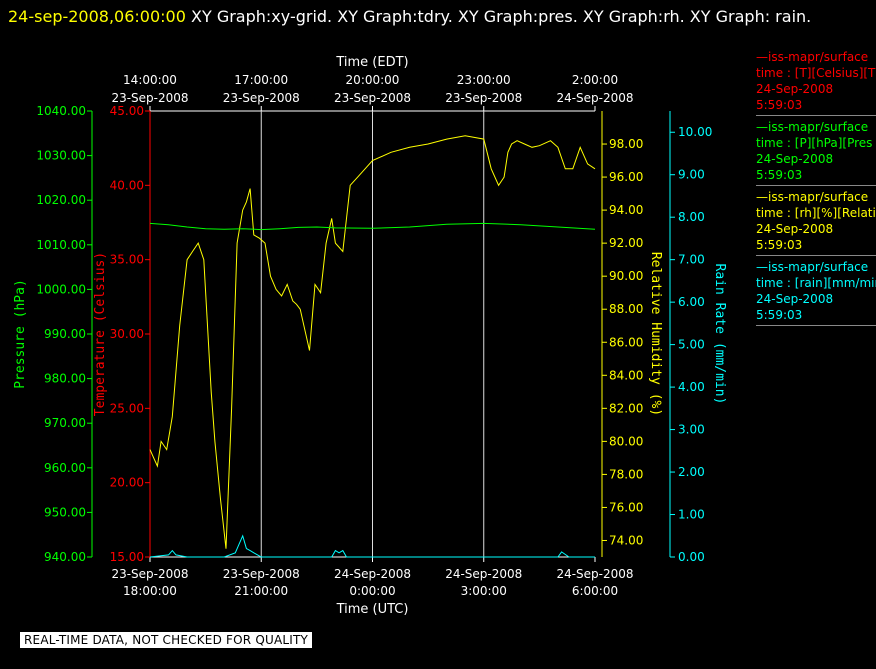 This screenshot has width=876, height=669. I want to click on y-tick-label: 1030.00, so click(61, 156).